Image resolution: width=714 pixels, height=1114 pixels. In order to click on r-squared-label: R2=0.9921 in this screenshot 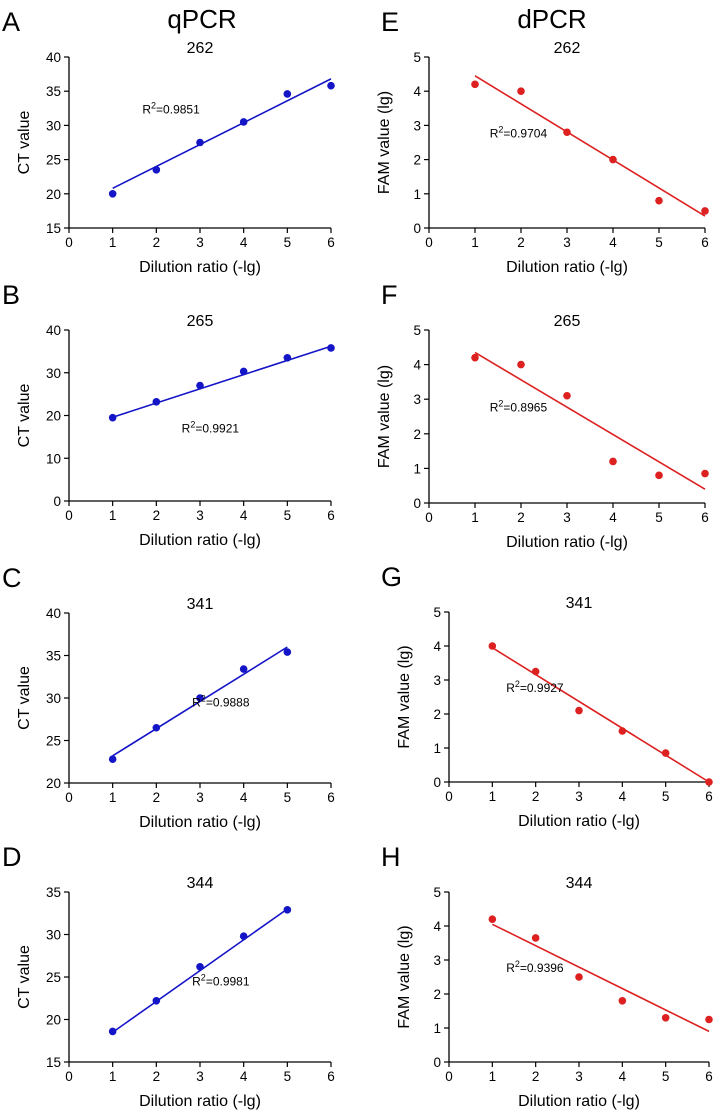, I will do `click(211, 428)`.